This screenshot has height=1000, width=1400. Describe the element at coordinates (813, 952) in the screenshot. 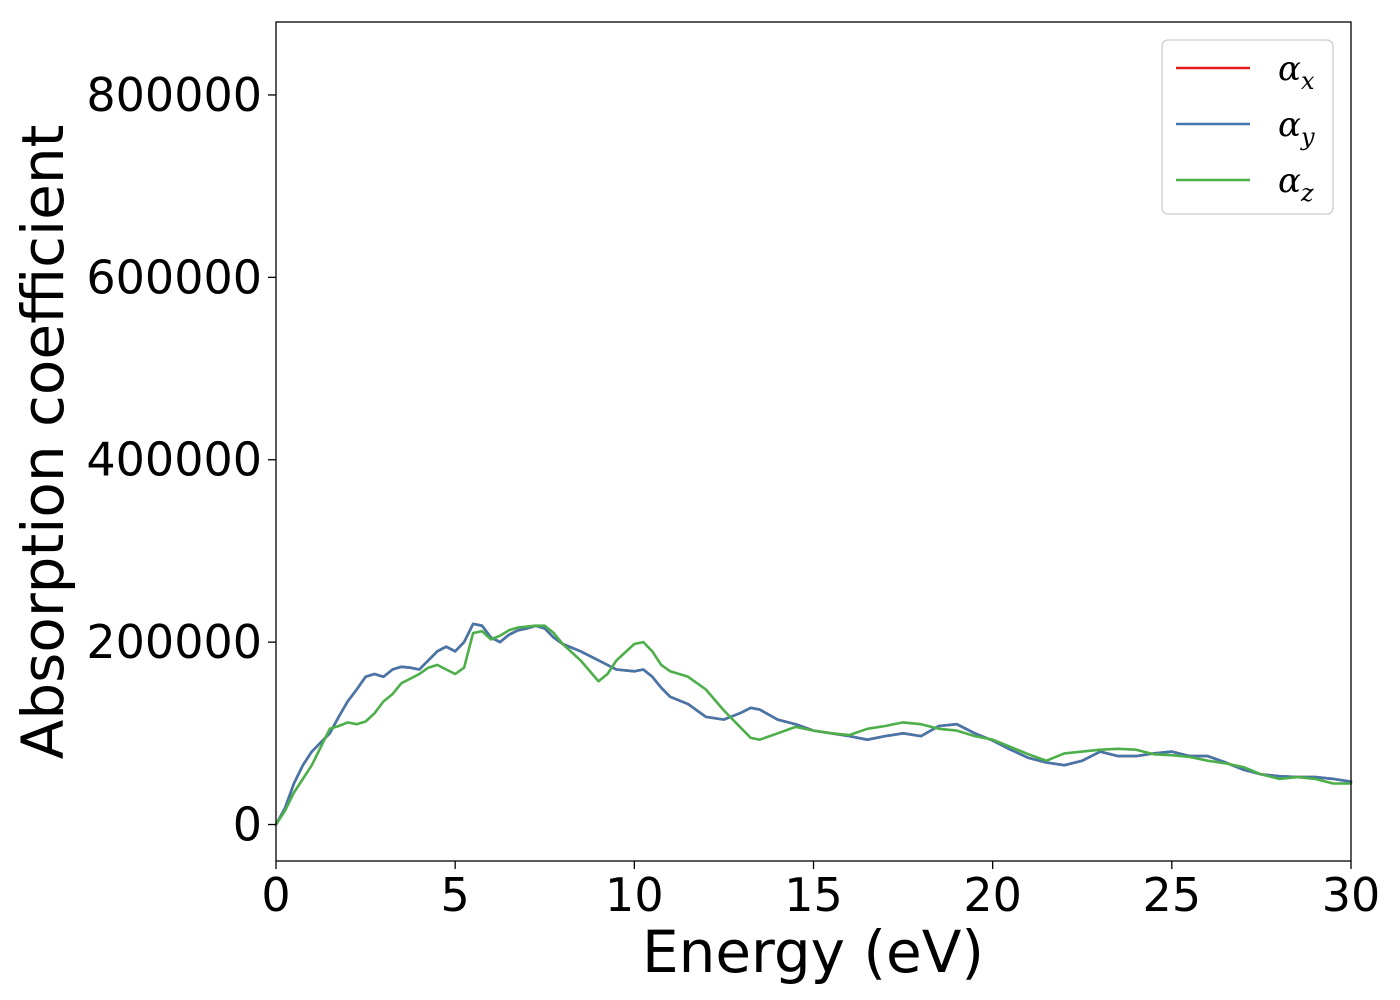

I see `x-axis-label: Energy (eV)` at that location.